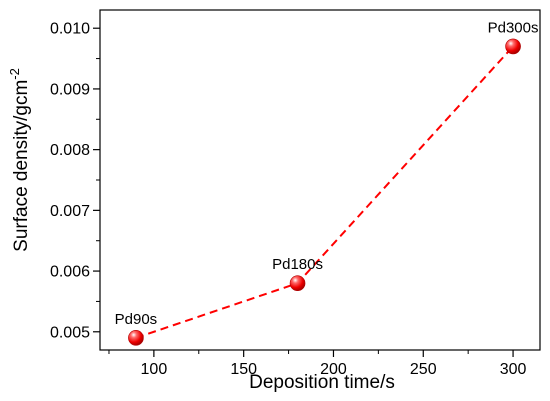 The height and width of the screenshot is (401, 550). I want to click on x-tick-label-200: 200, so click(333, 369).